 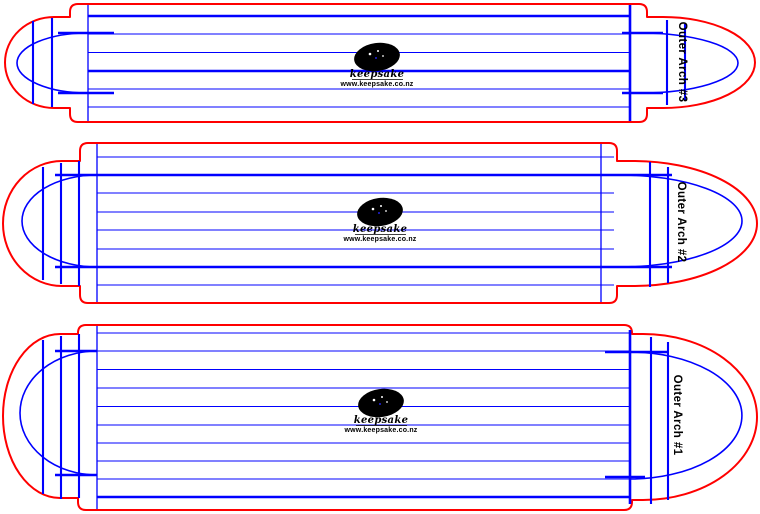 I want to click on template-label: Outer Arch #2, so click(x=681, y=222).